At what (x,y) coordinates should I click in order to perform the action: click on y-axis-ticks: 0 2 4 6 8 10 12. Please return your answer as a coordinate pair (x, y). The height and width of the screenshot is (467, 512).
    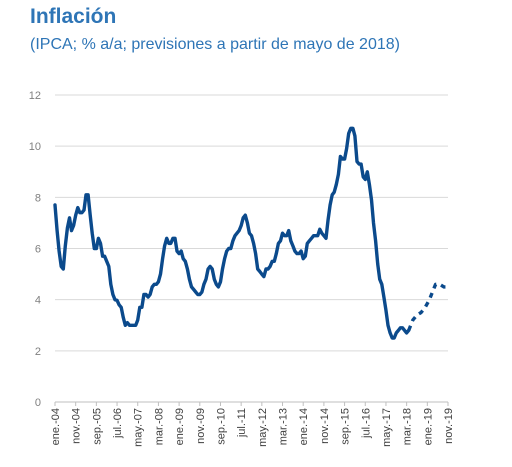
    Looking at the image, I should click on (35, 249).